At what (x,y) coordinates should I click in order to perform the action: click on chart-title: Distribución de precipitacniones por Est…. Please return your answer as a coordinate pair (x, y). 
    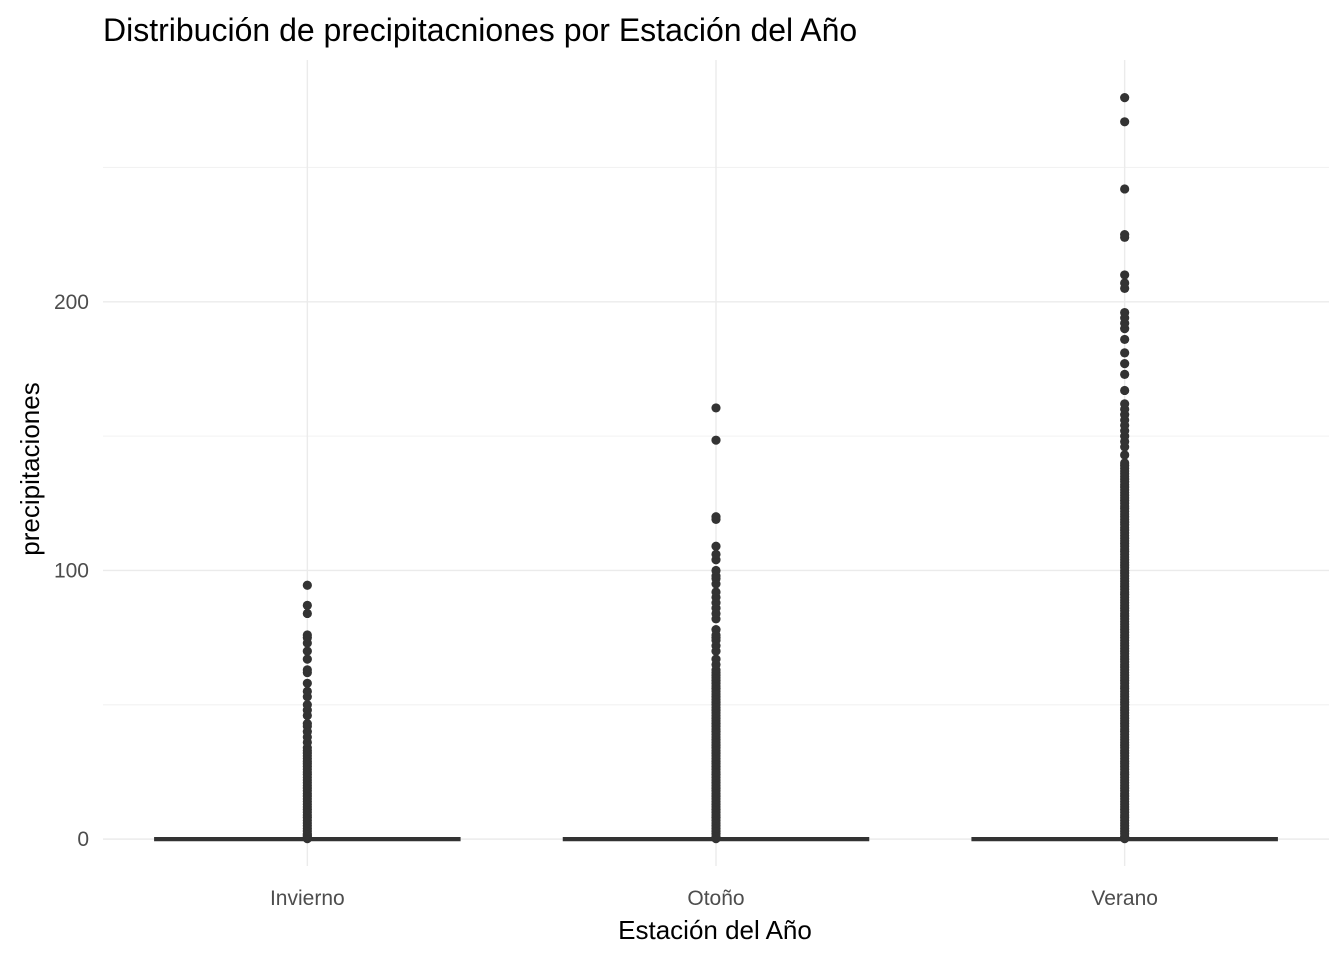
    Looking at the image, I should click on (480, 30).